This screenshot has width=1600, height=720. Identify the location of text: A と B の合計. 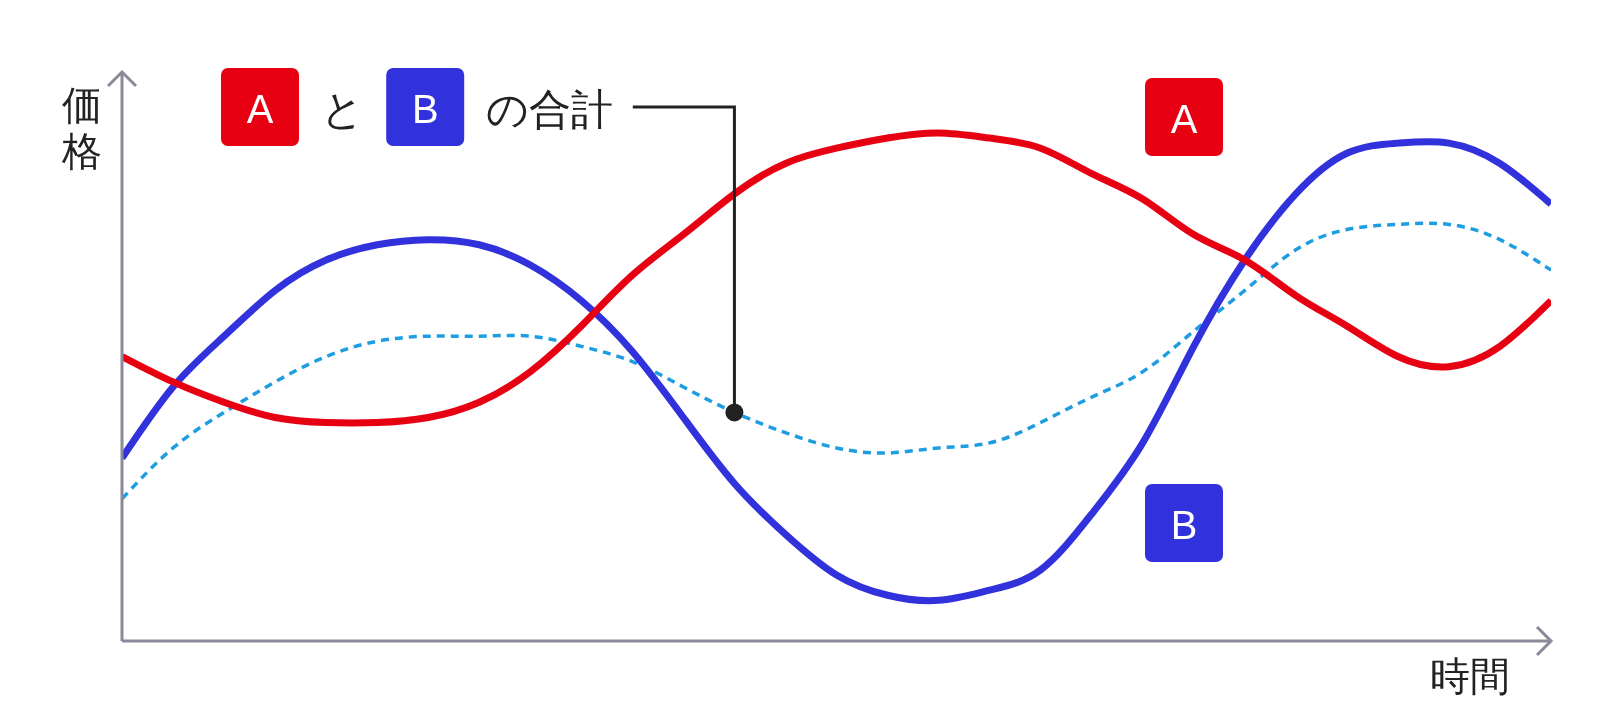
(429, 109).